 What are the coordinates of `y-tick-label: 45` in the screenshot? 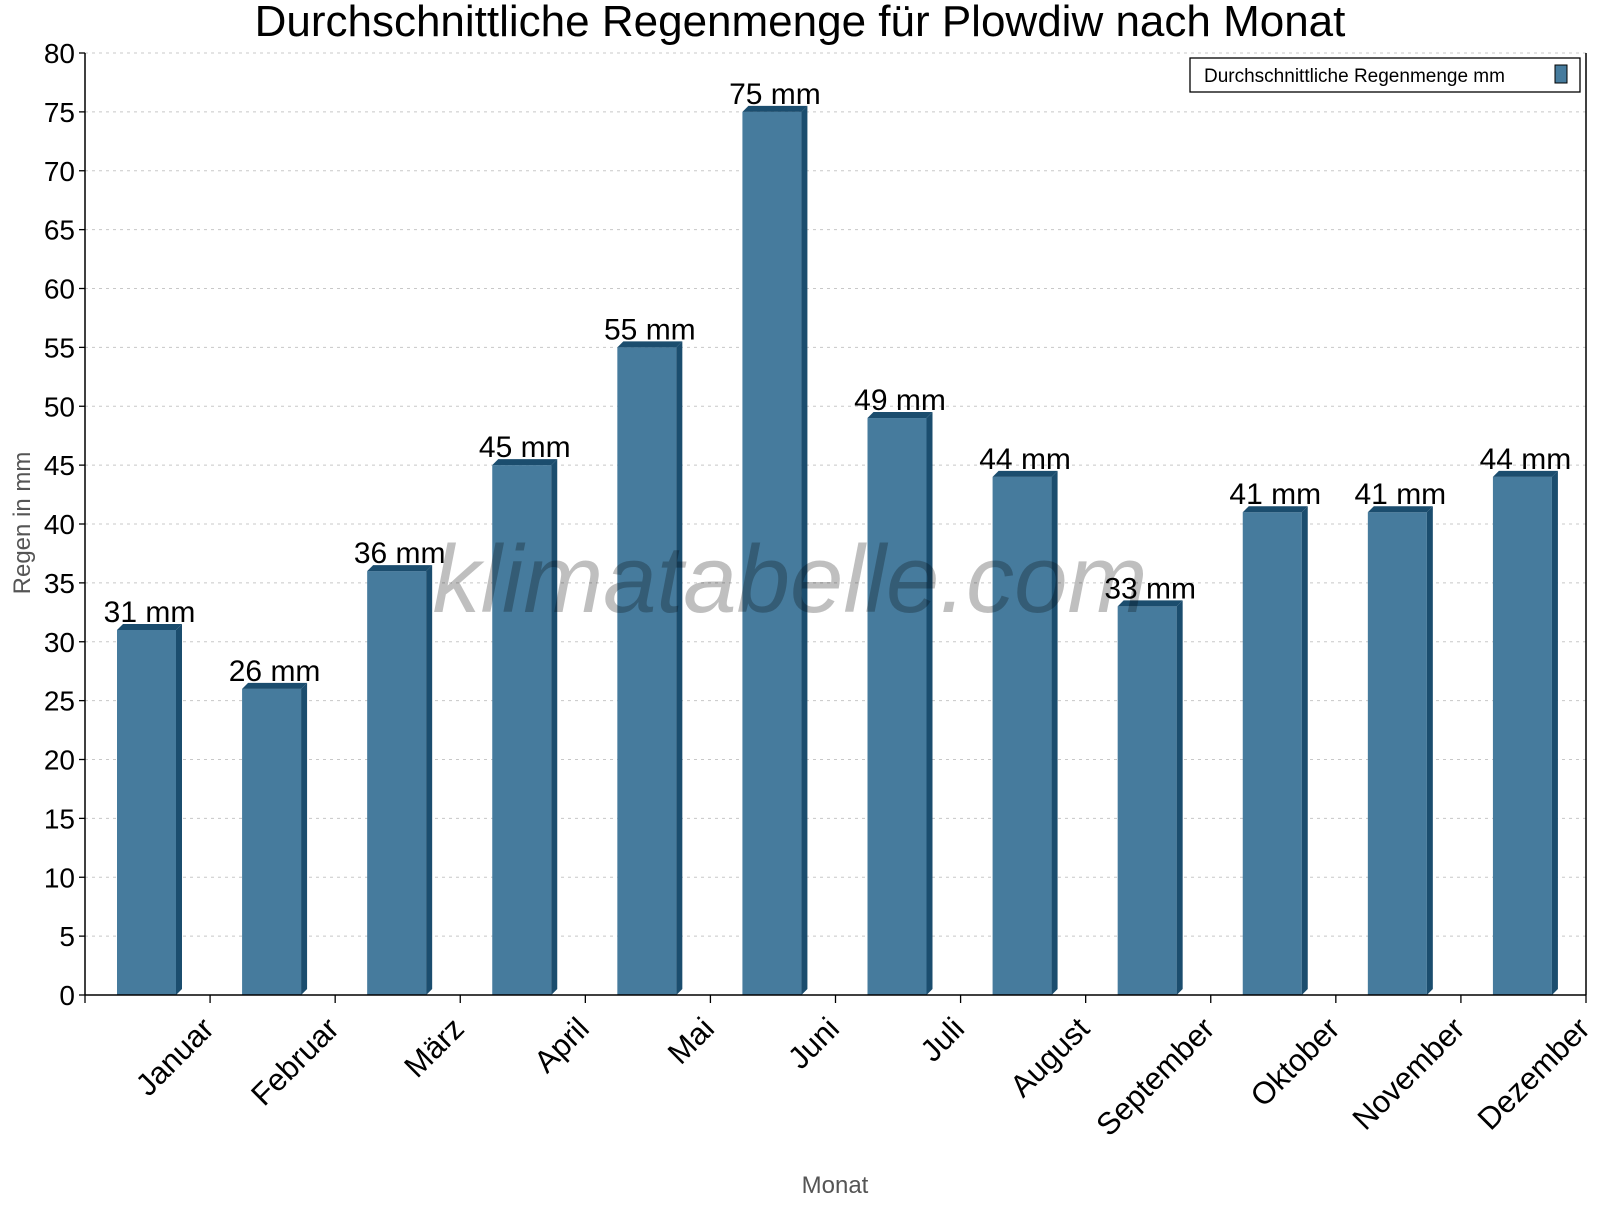 It's located at (59, 465).